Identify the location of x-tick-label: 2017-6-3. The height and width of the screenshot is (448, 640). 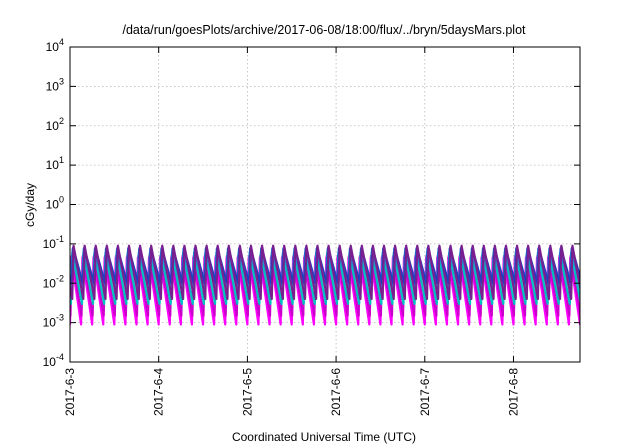
(70, 392).